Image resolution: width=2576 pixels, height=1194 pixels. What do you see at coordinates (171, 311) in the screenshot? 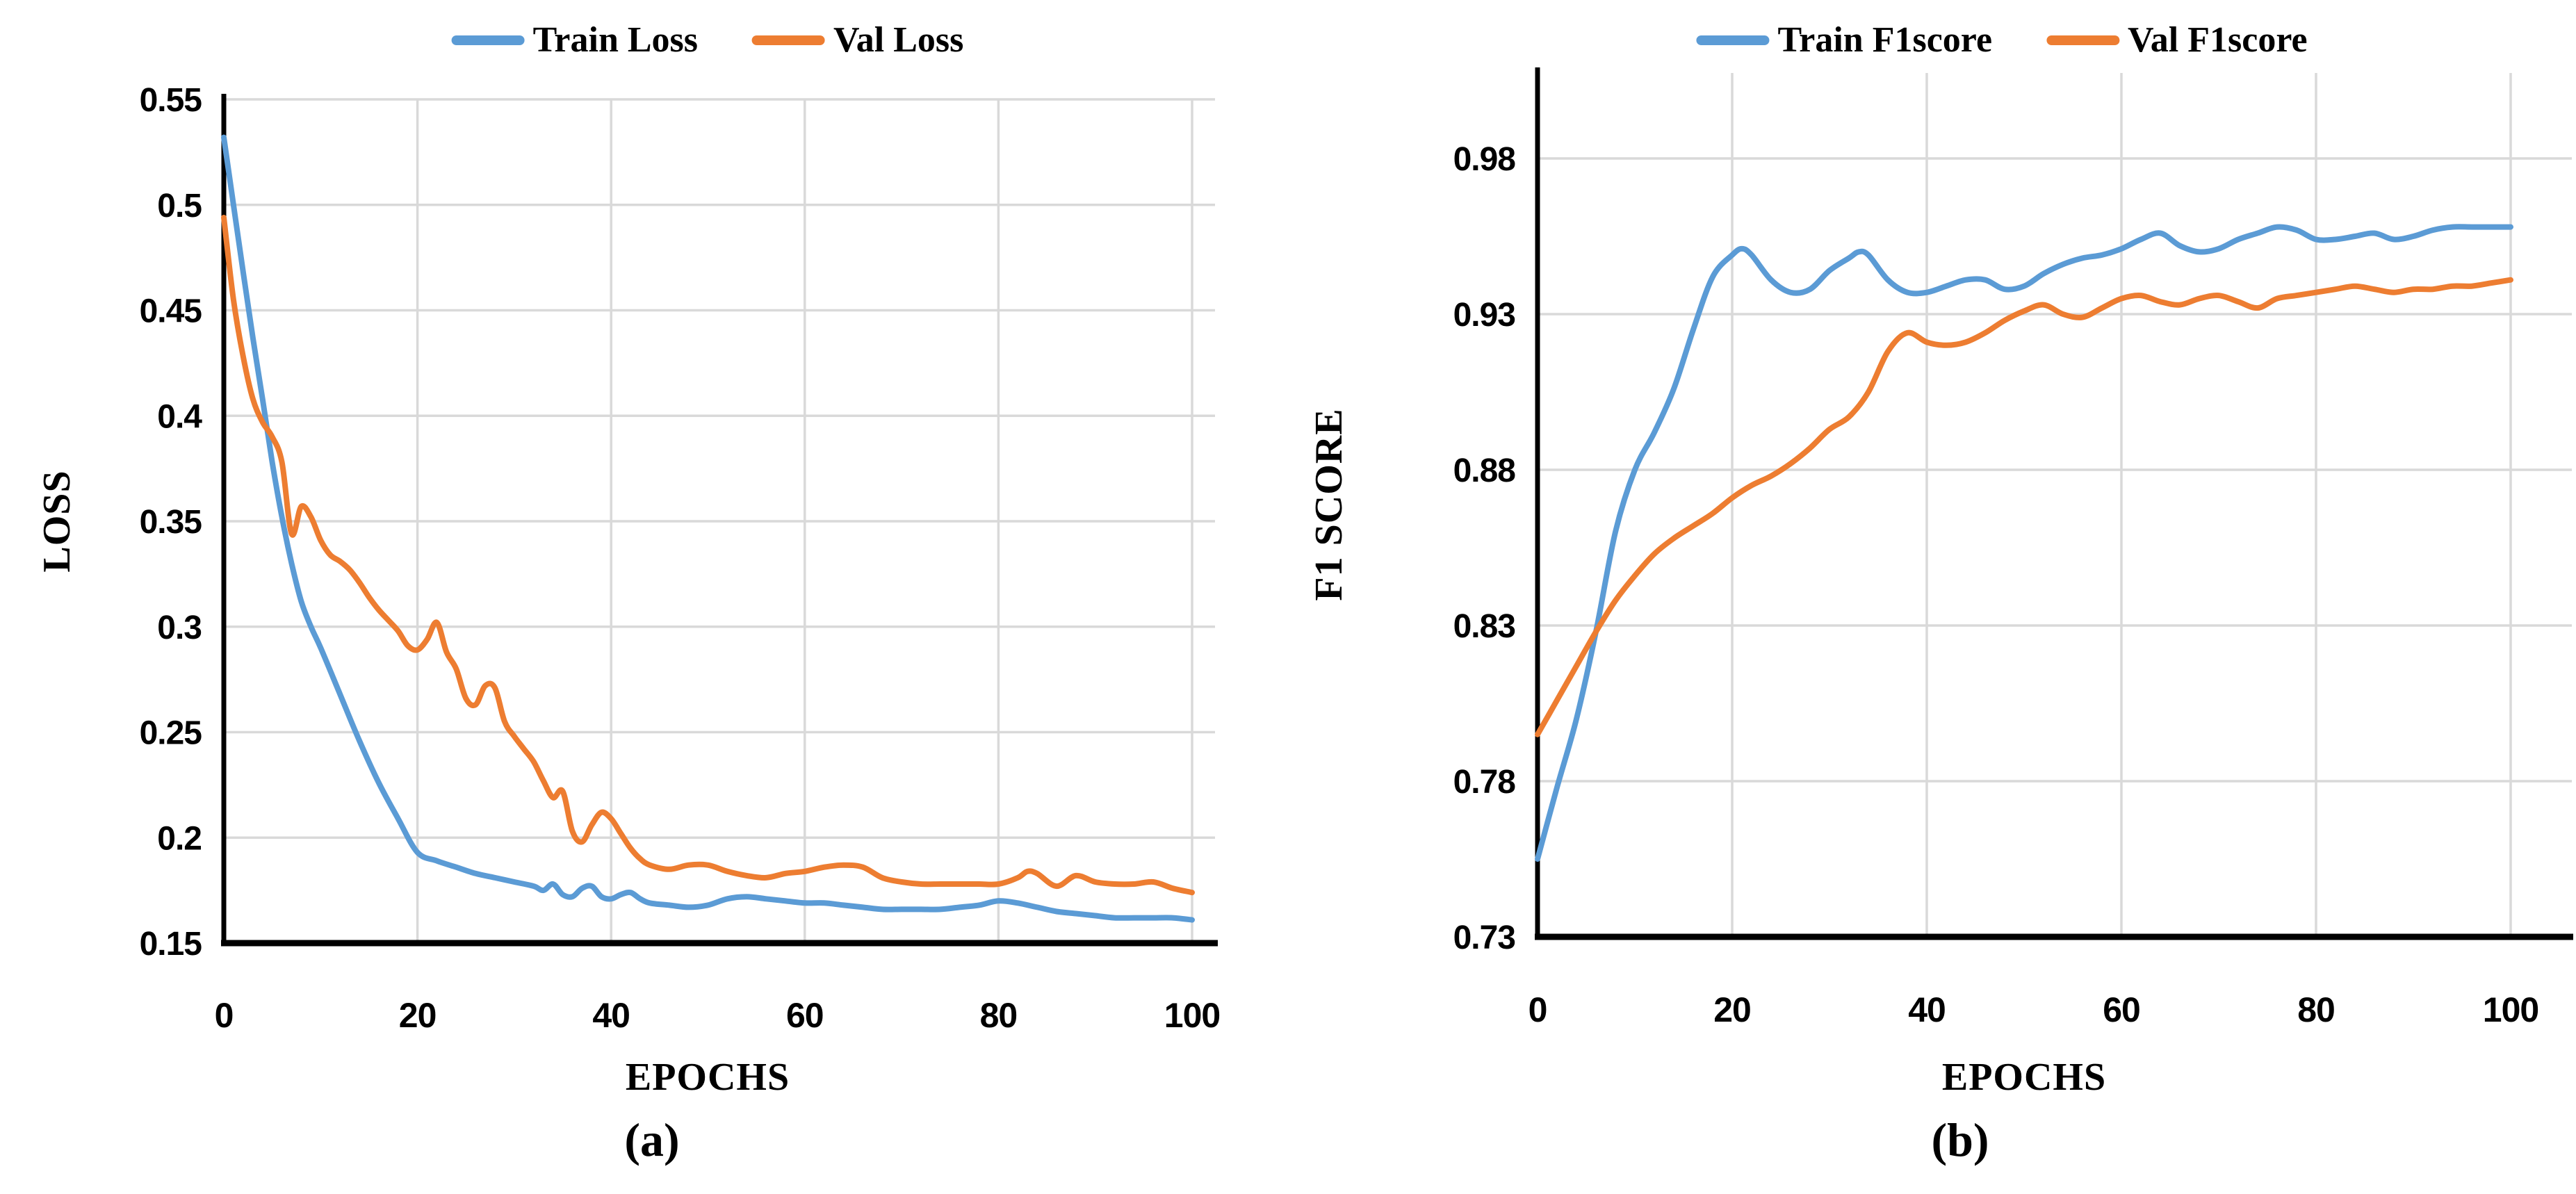
I see `y-tick-label: 0.45` at bounding box center [171, 311].